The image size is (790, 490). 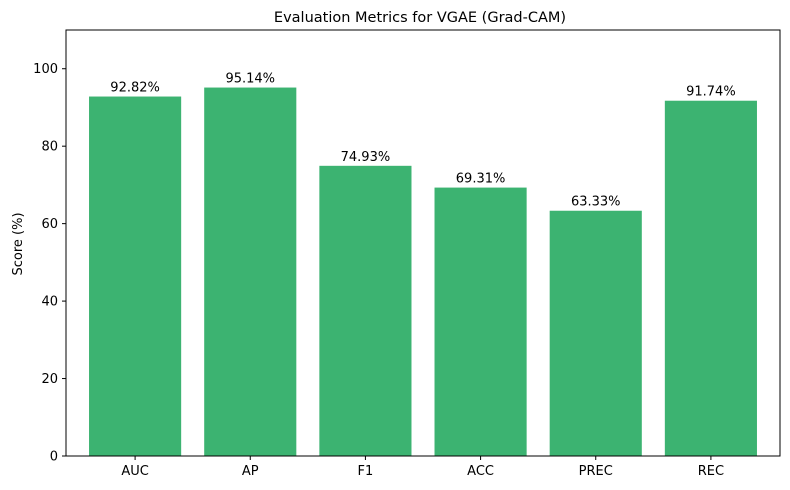 What do you see at coordinates (481, 179) in the screenshot?
I see `data-label-acc: 69.31%` at bounding box center [481, 179].